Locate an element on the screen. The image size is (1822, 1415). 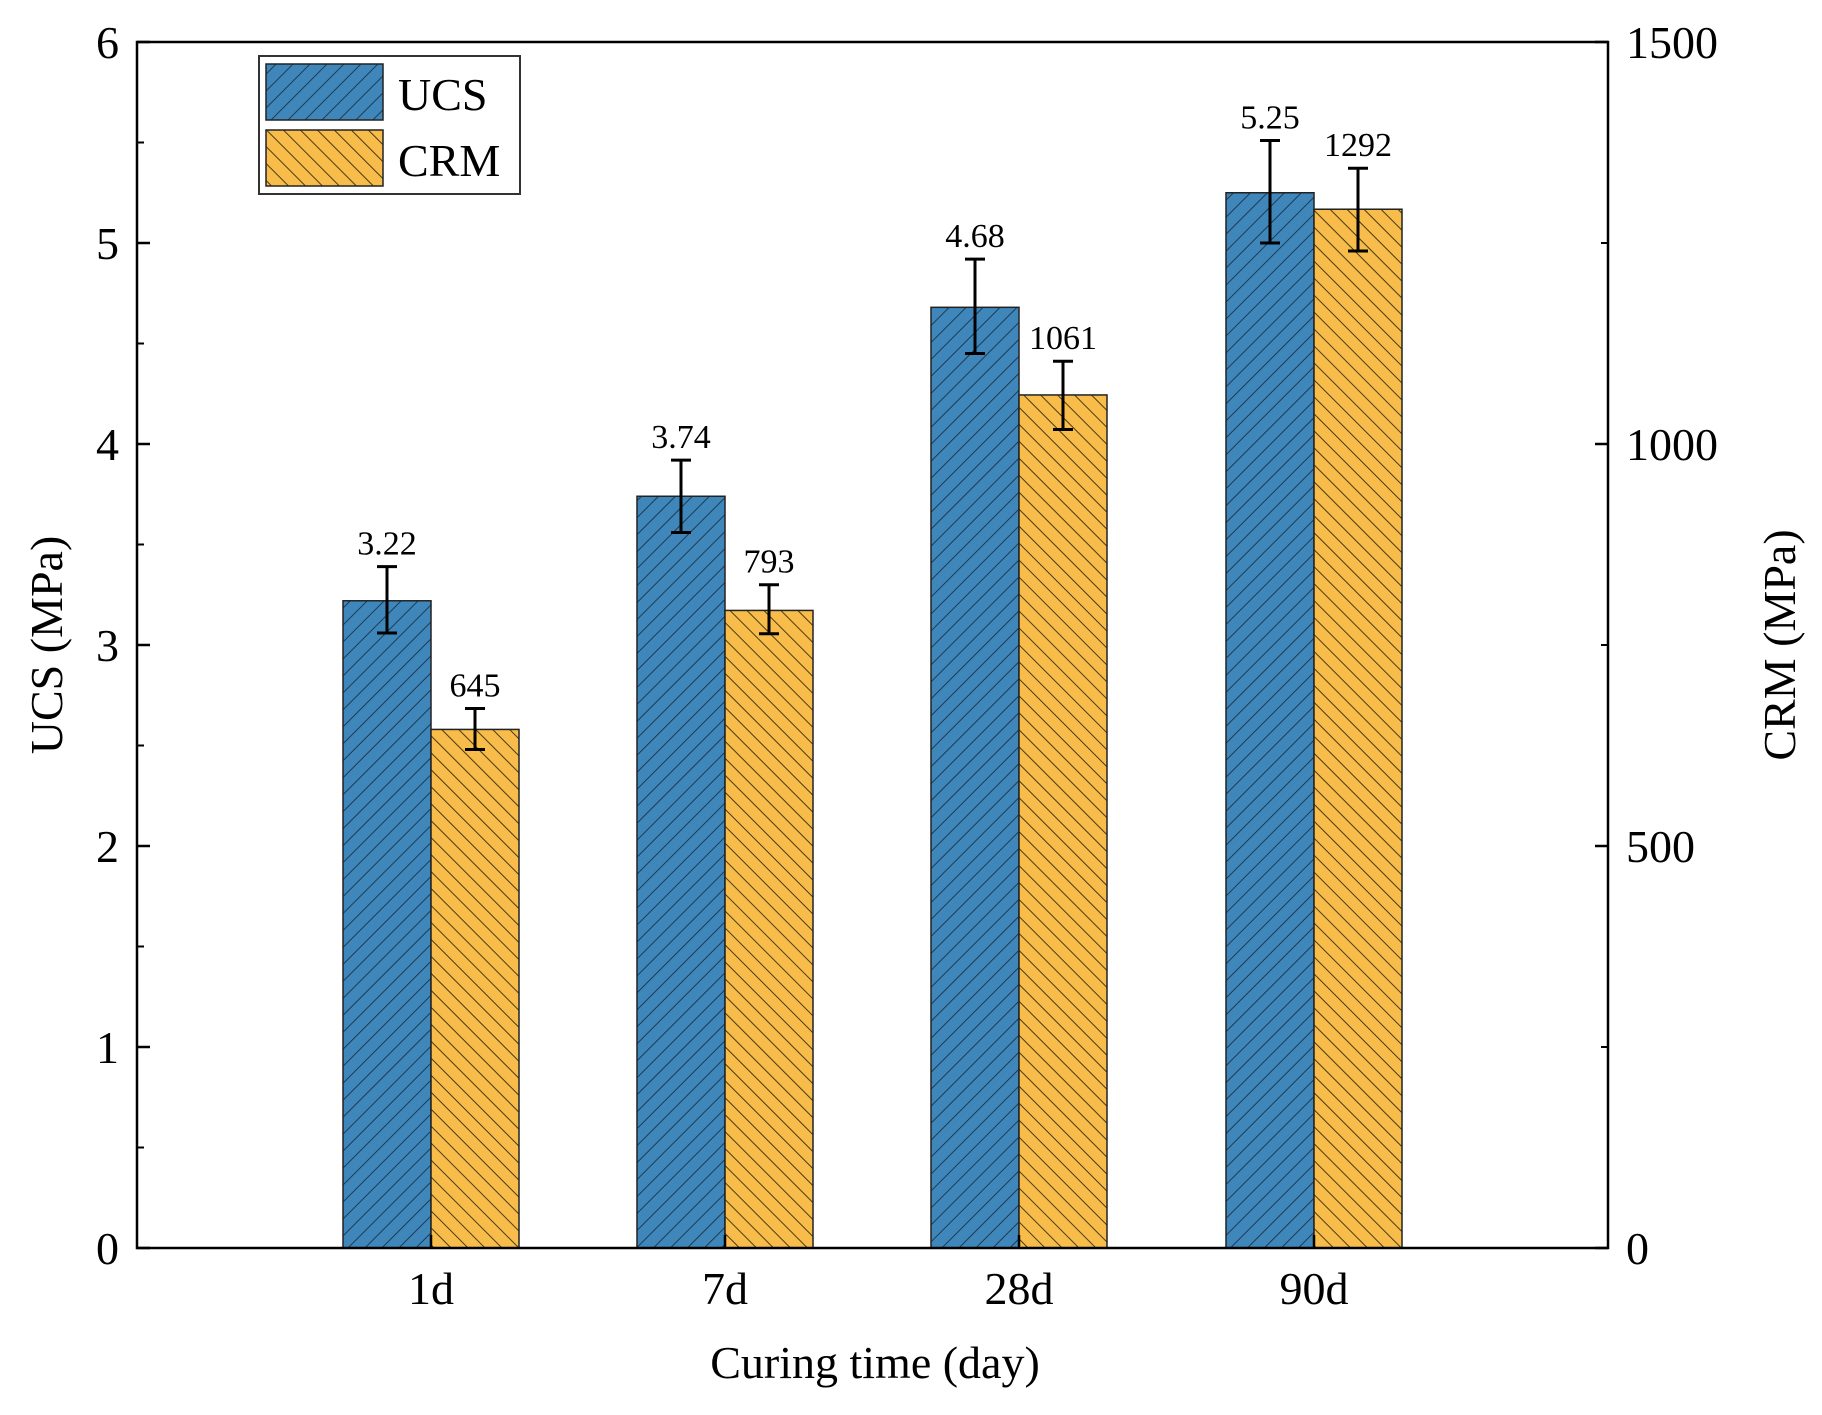
left-tick-label: 3 is located at coordinates (107, 645).